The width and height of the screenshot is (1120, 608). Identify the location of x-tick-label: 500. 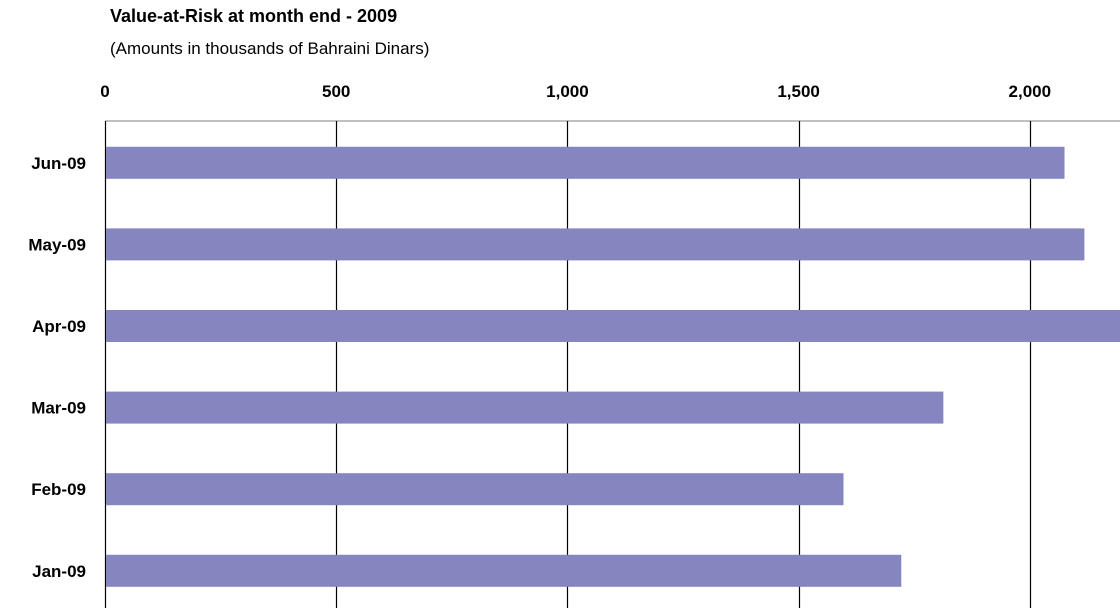
(336, 91).